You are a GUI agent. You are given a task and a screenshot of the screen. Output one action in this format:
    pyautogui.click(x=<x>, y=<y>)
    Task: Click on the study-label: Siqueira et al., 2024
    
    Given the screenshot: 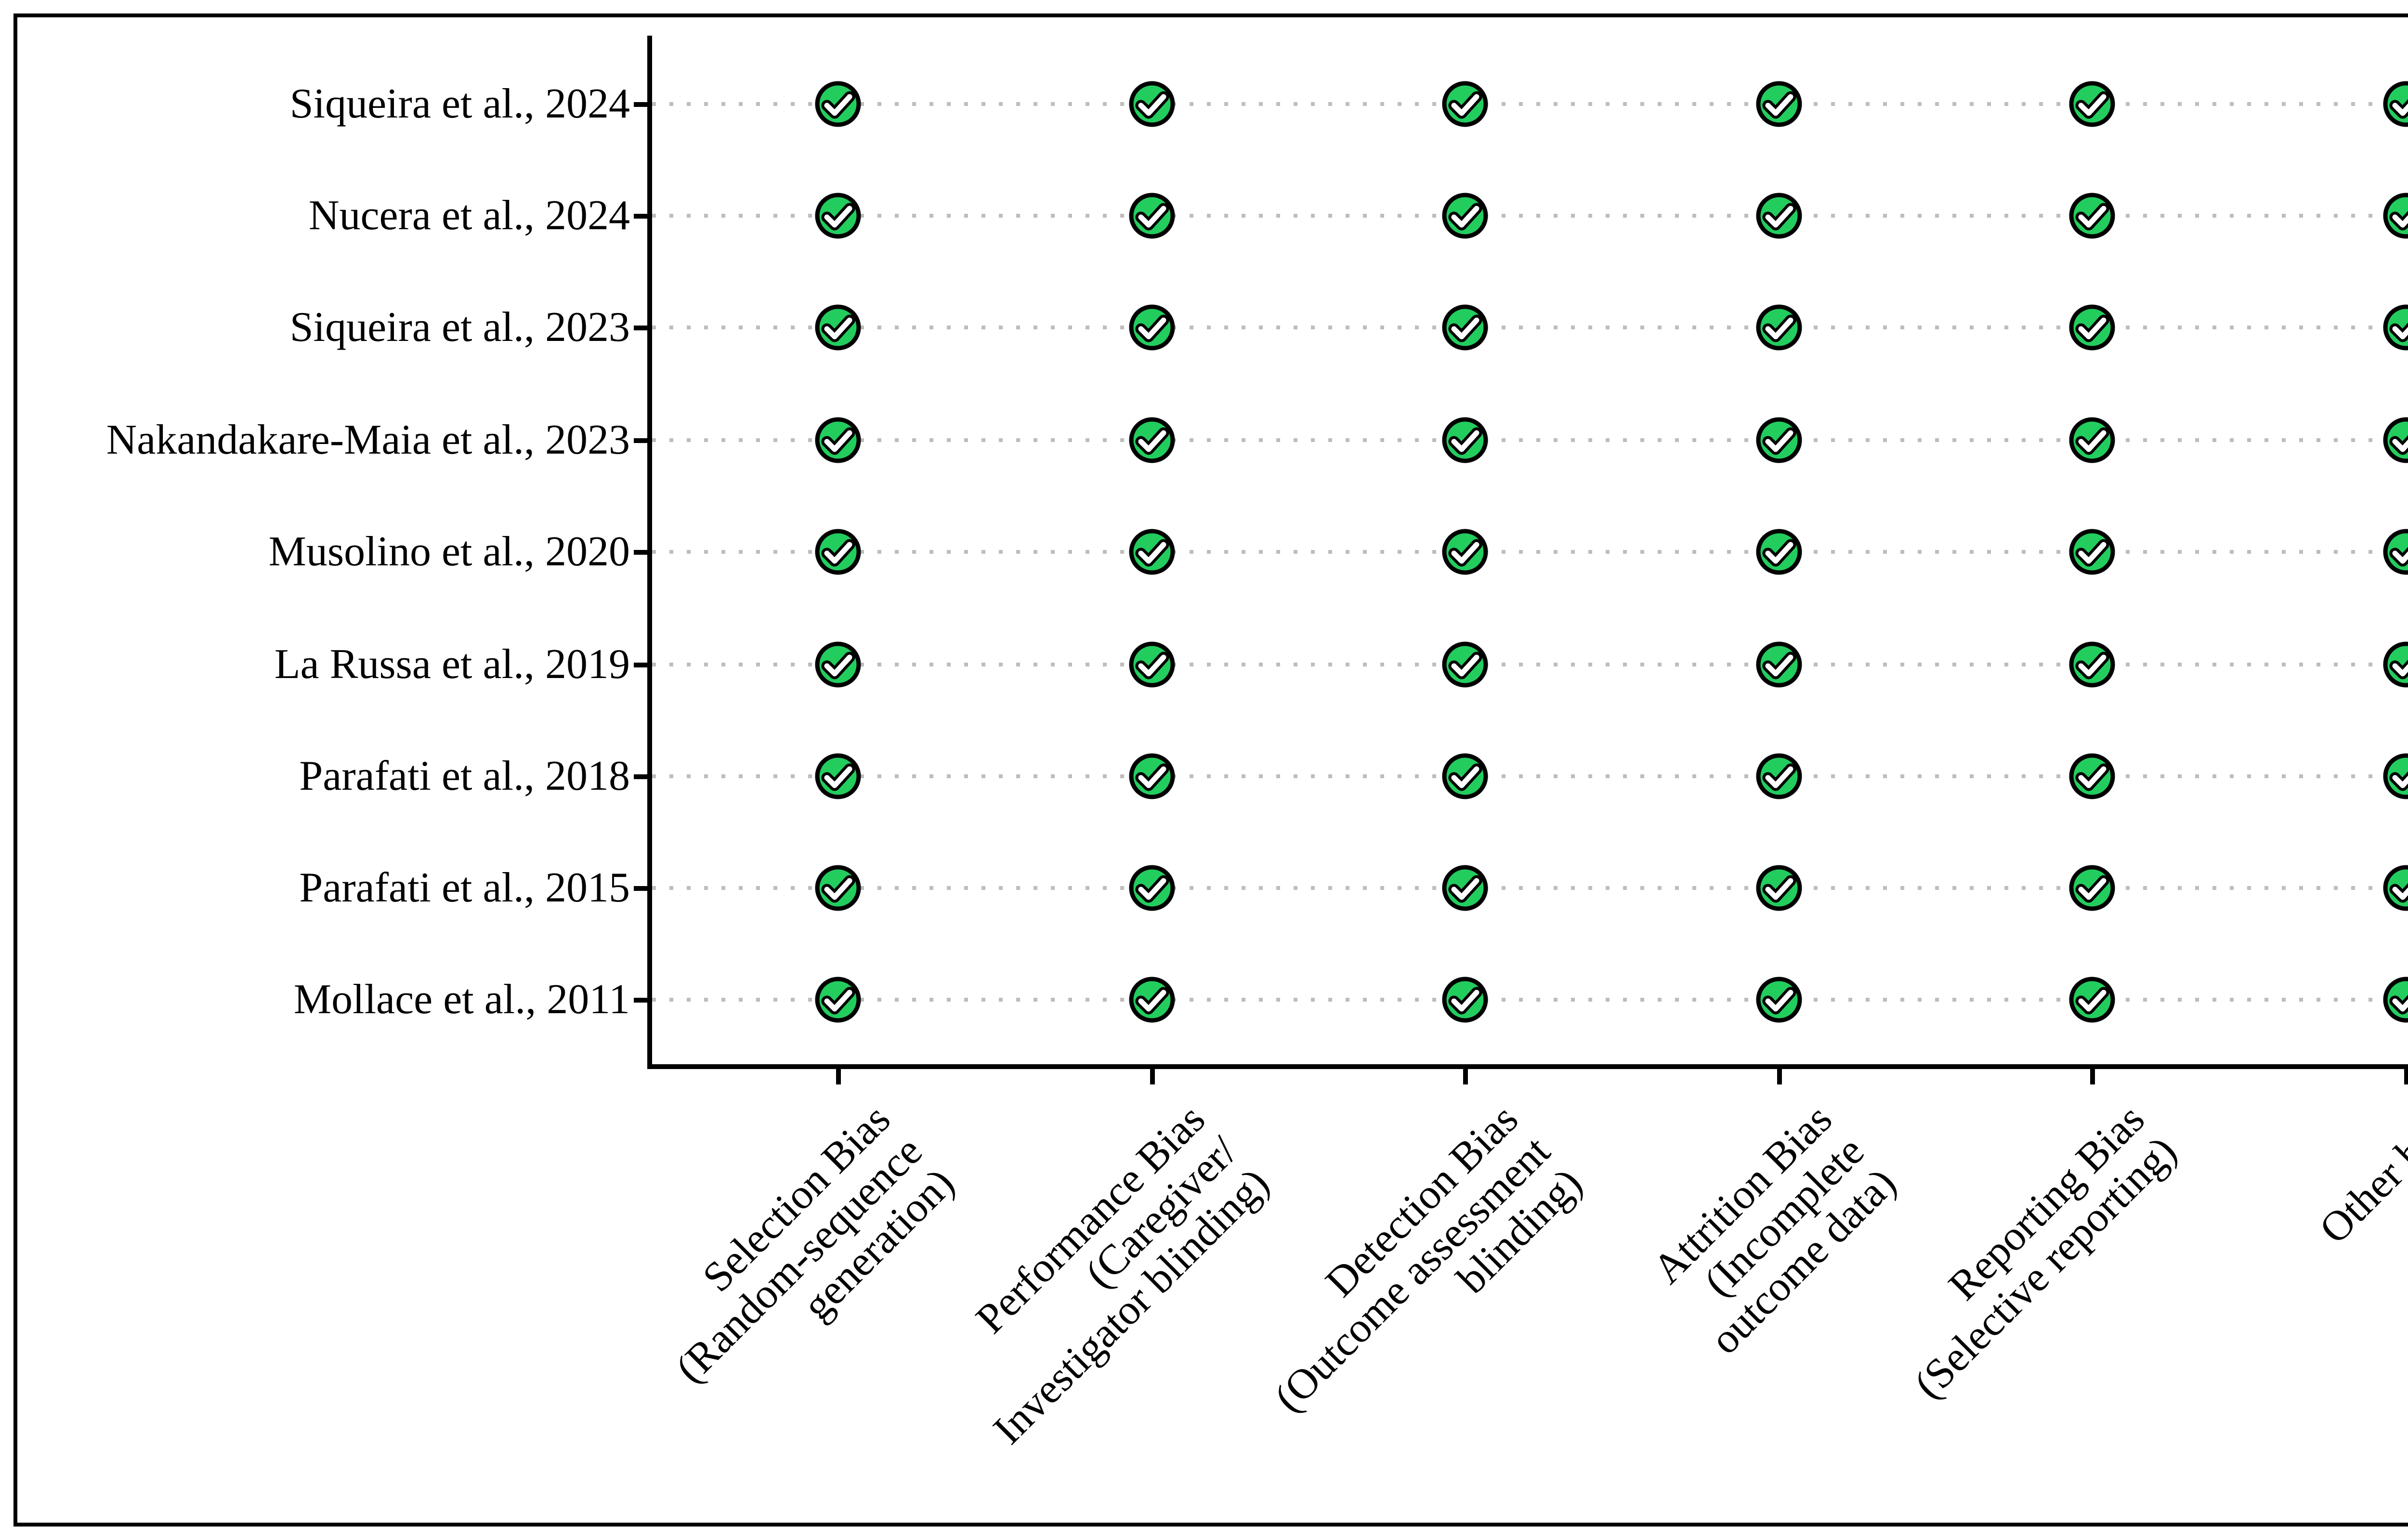 What is the action you would take?
    pyautogui.click(x=459, y=103)
    